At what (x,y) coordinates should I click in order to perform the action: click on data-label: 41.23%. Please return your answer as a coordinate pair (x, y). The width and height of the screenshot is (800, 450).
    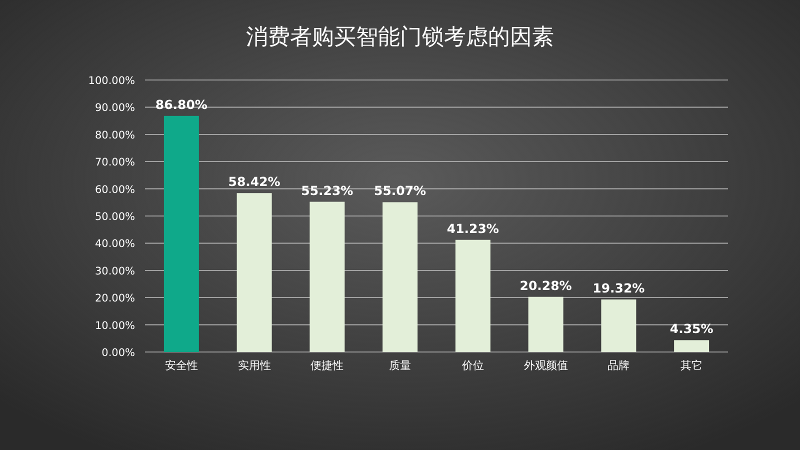
    Looking at the image, I should click on (473, 228).